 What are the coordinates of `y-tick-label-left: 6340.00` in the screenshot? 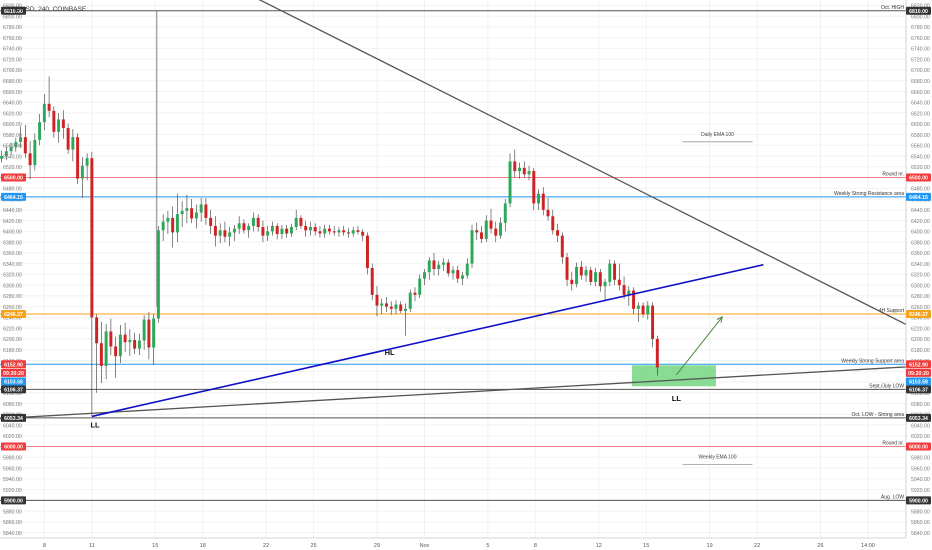 It's located at (12, 265).